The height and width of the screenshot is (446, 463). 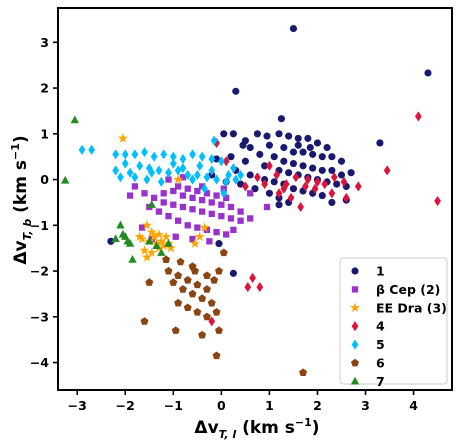 What do you see at coordinates (269, 405) in the screenshot?
I see `x-tick-label: 1` at bounding box center [269, 405].